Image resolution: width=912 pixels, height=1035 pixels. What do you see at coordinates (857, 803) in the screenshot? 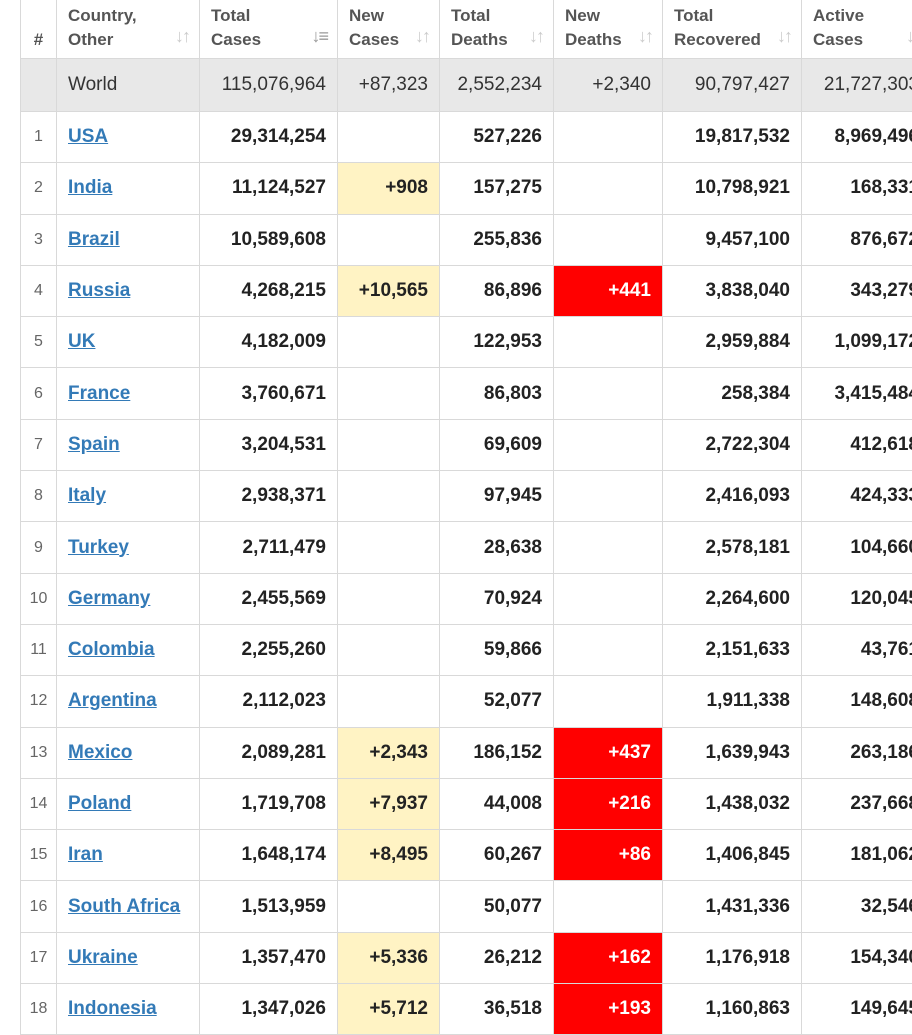
I see `active-cases-cell: 237,668` at bounding box center [857, 803].